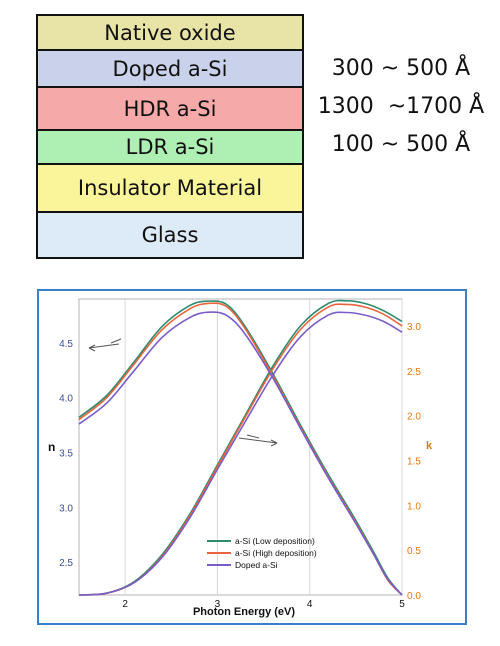 Image resolution: width=500 pixels, height=646 pixels. Describe the element at coordinates (401, 106) in the screenshot. I see `thickness-hdr: 1300 ~1700 Å` at that location.